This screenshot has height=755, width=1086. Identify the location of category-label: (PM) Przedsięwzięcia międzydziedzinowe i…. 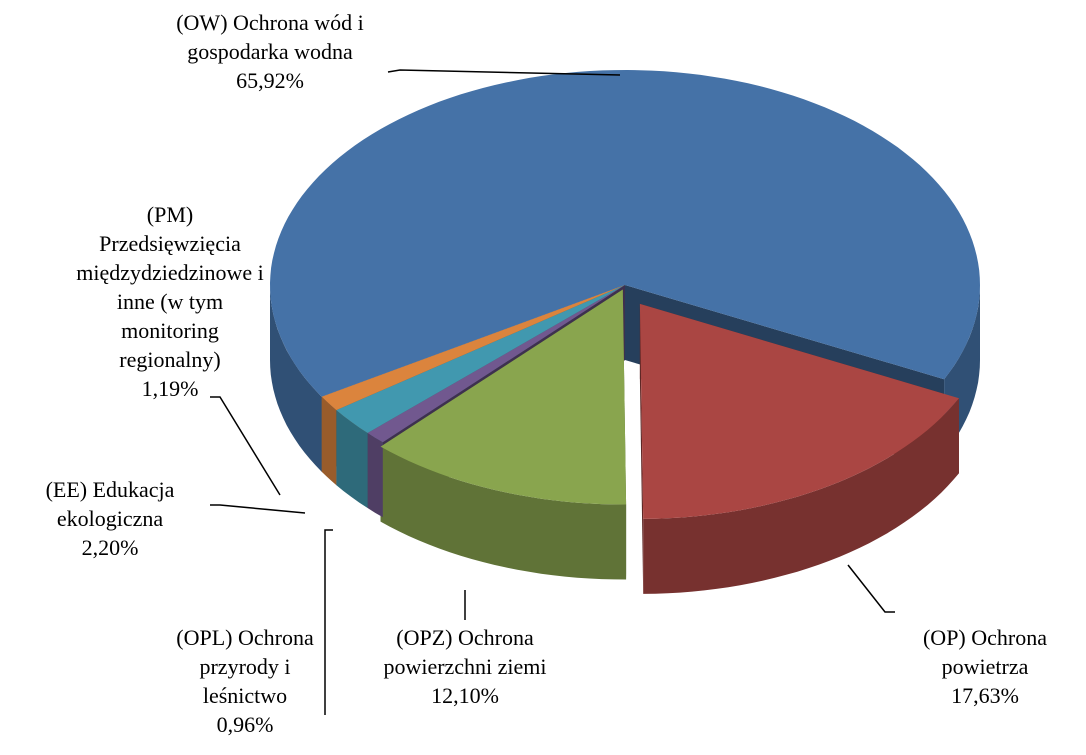
(170, 287).